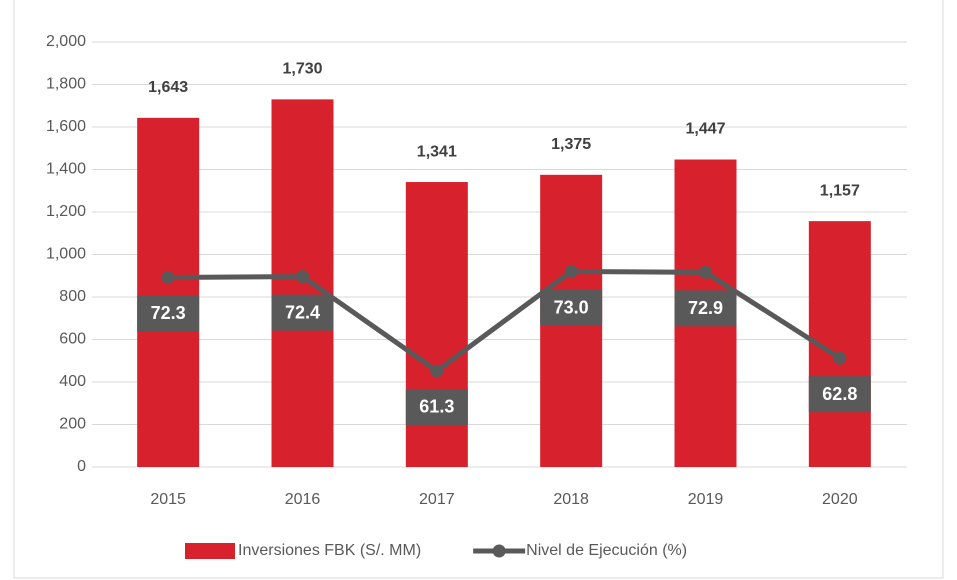  What do you see at coordinates (505, 321) in the screenshot?
I see `line` at bounding box center [505, 321].